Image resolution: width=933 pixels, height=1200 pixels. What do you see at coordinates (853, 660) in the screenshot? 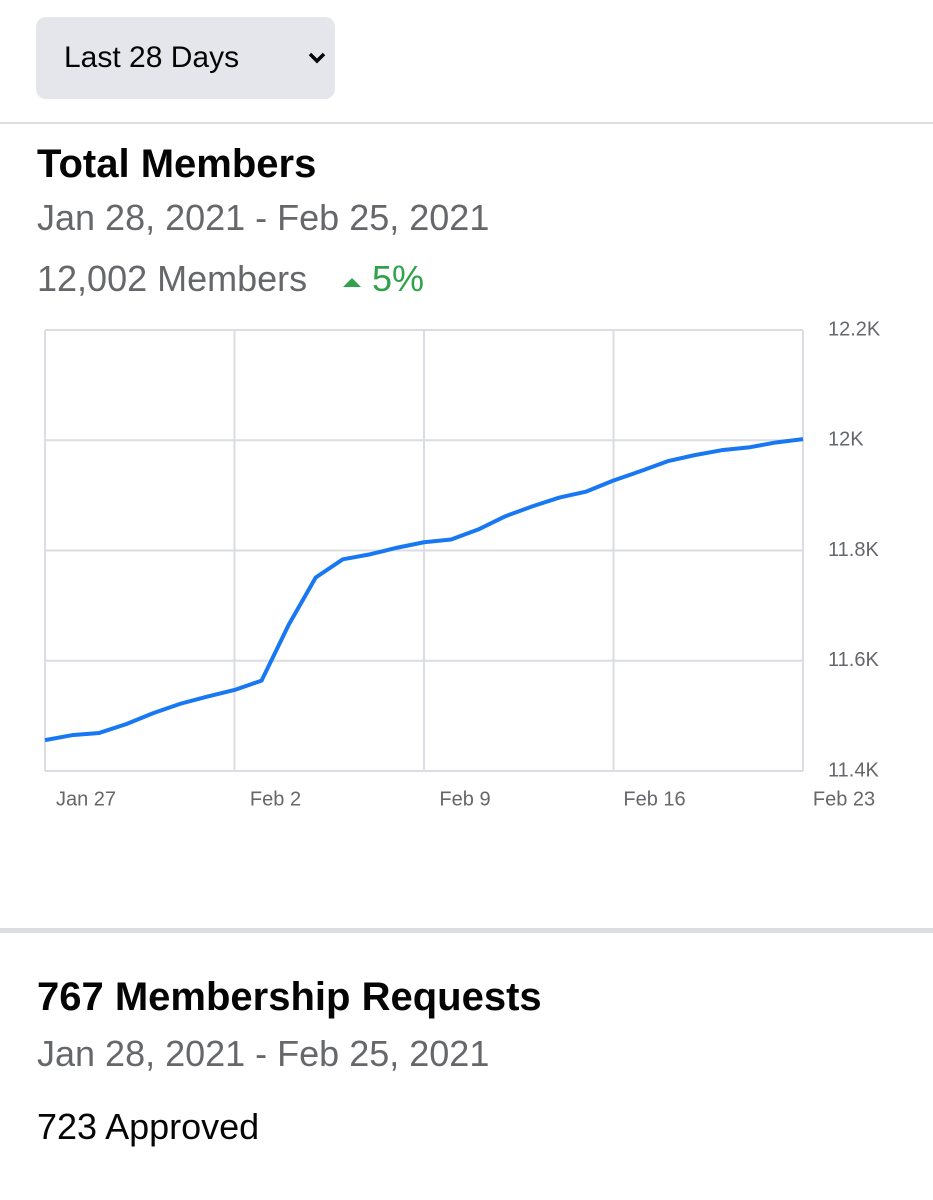
I see `y-tick-label: 11.6K` at bounding box center [853, 660].